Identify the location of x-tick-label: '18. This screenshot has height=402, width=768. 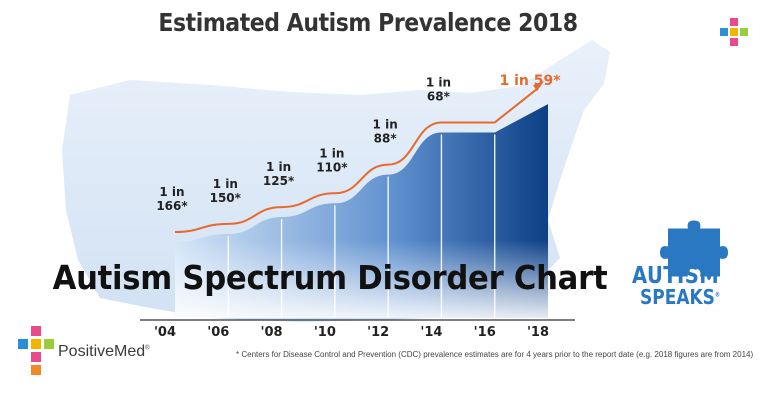
(538, 332).